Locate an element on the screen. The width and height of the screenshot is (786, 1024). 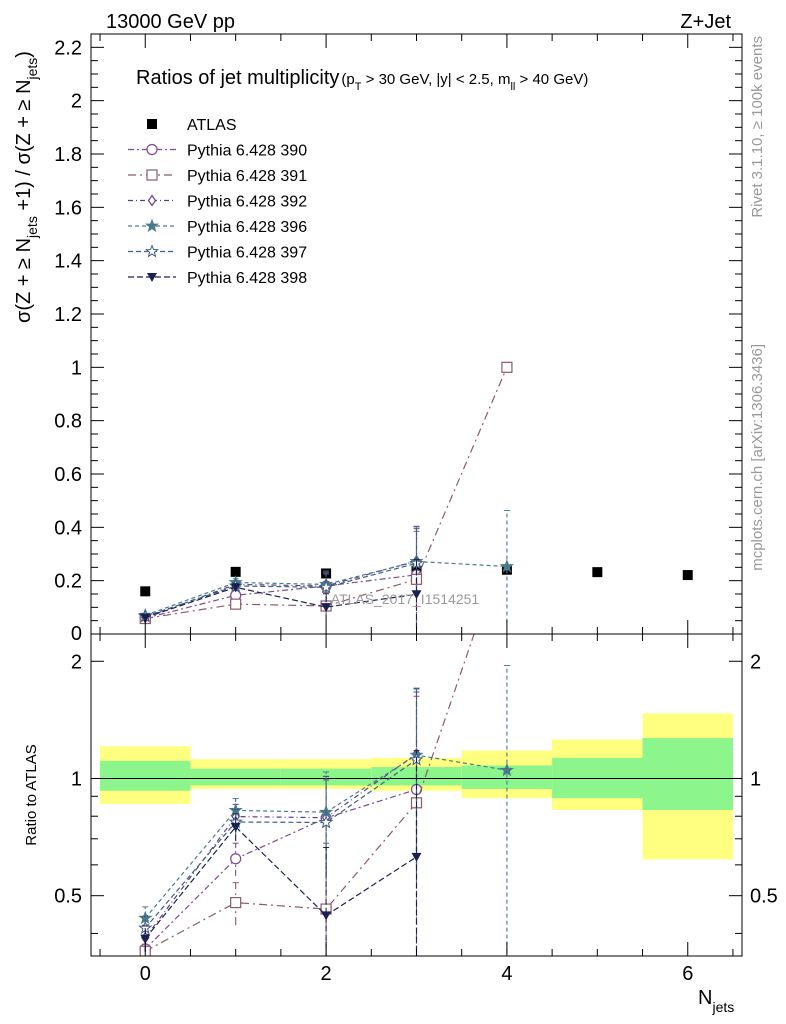
y-tick-label: 1.4 is located at coordinates (68, 262).